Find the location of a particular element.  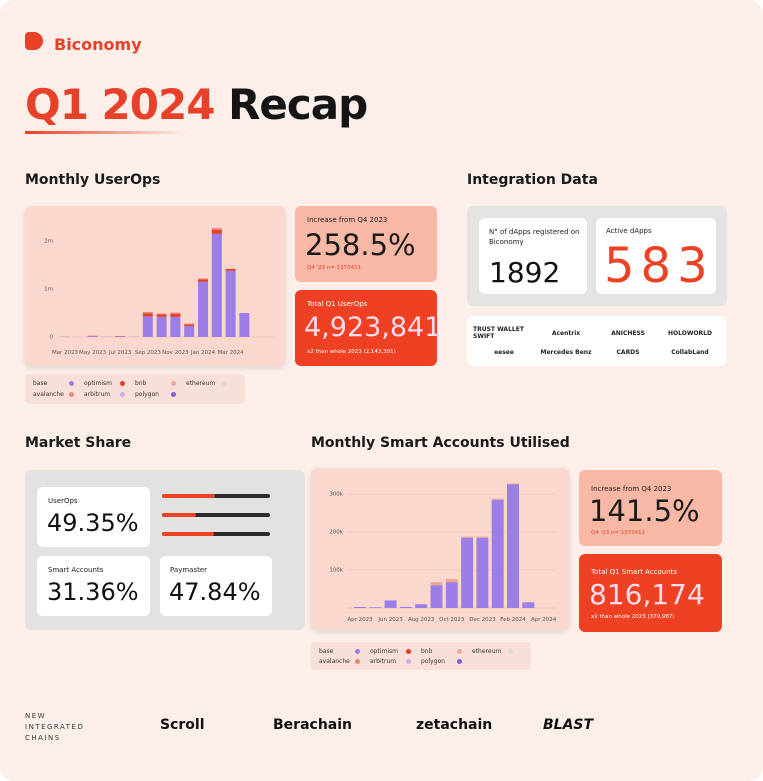

y-tick-label: 200k is located at coordinates (336, 533).